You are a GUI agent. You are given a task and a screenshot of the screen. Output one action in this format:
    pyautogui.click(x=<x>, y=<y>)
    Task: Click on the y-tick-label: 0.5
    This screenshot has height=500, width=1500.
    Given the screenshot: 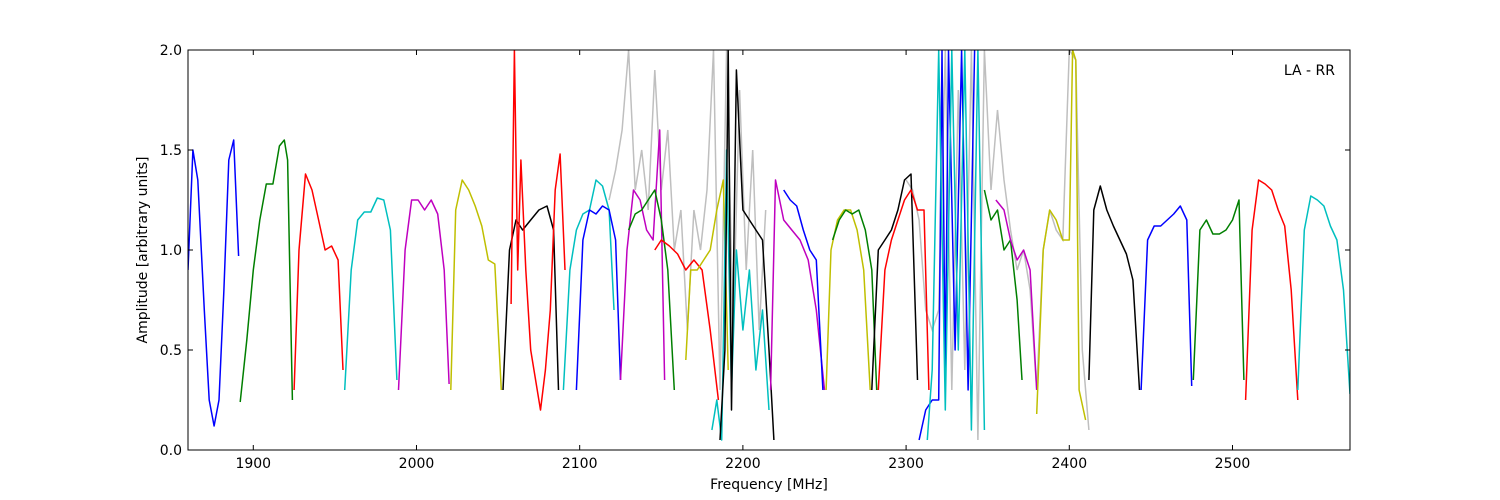 What is the action you would take?
    pyautogui.click(x=171, y=351)
    